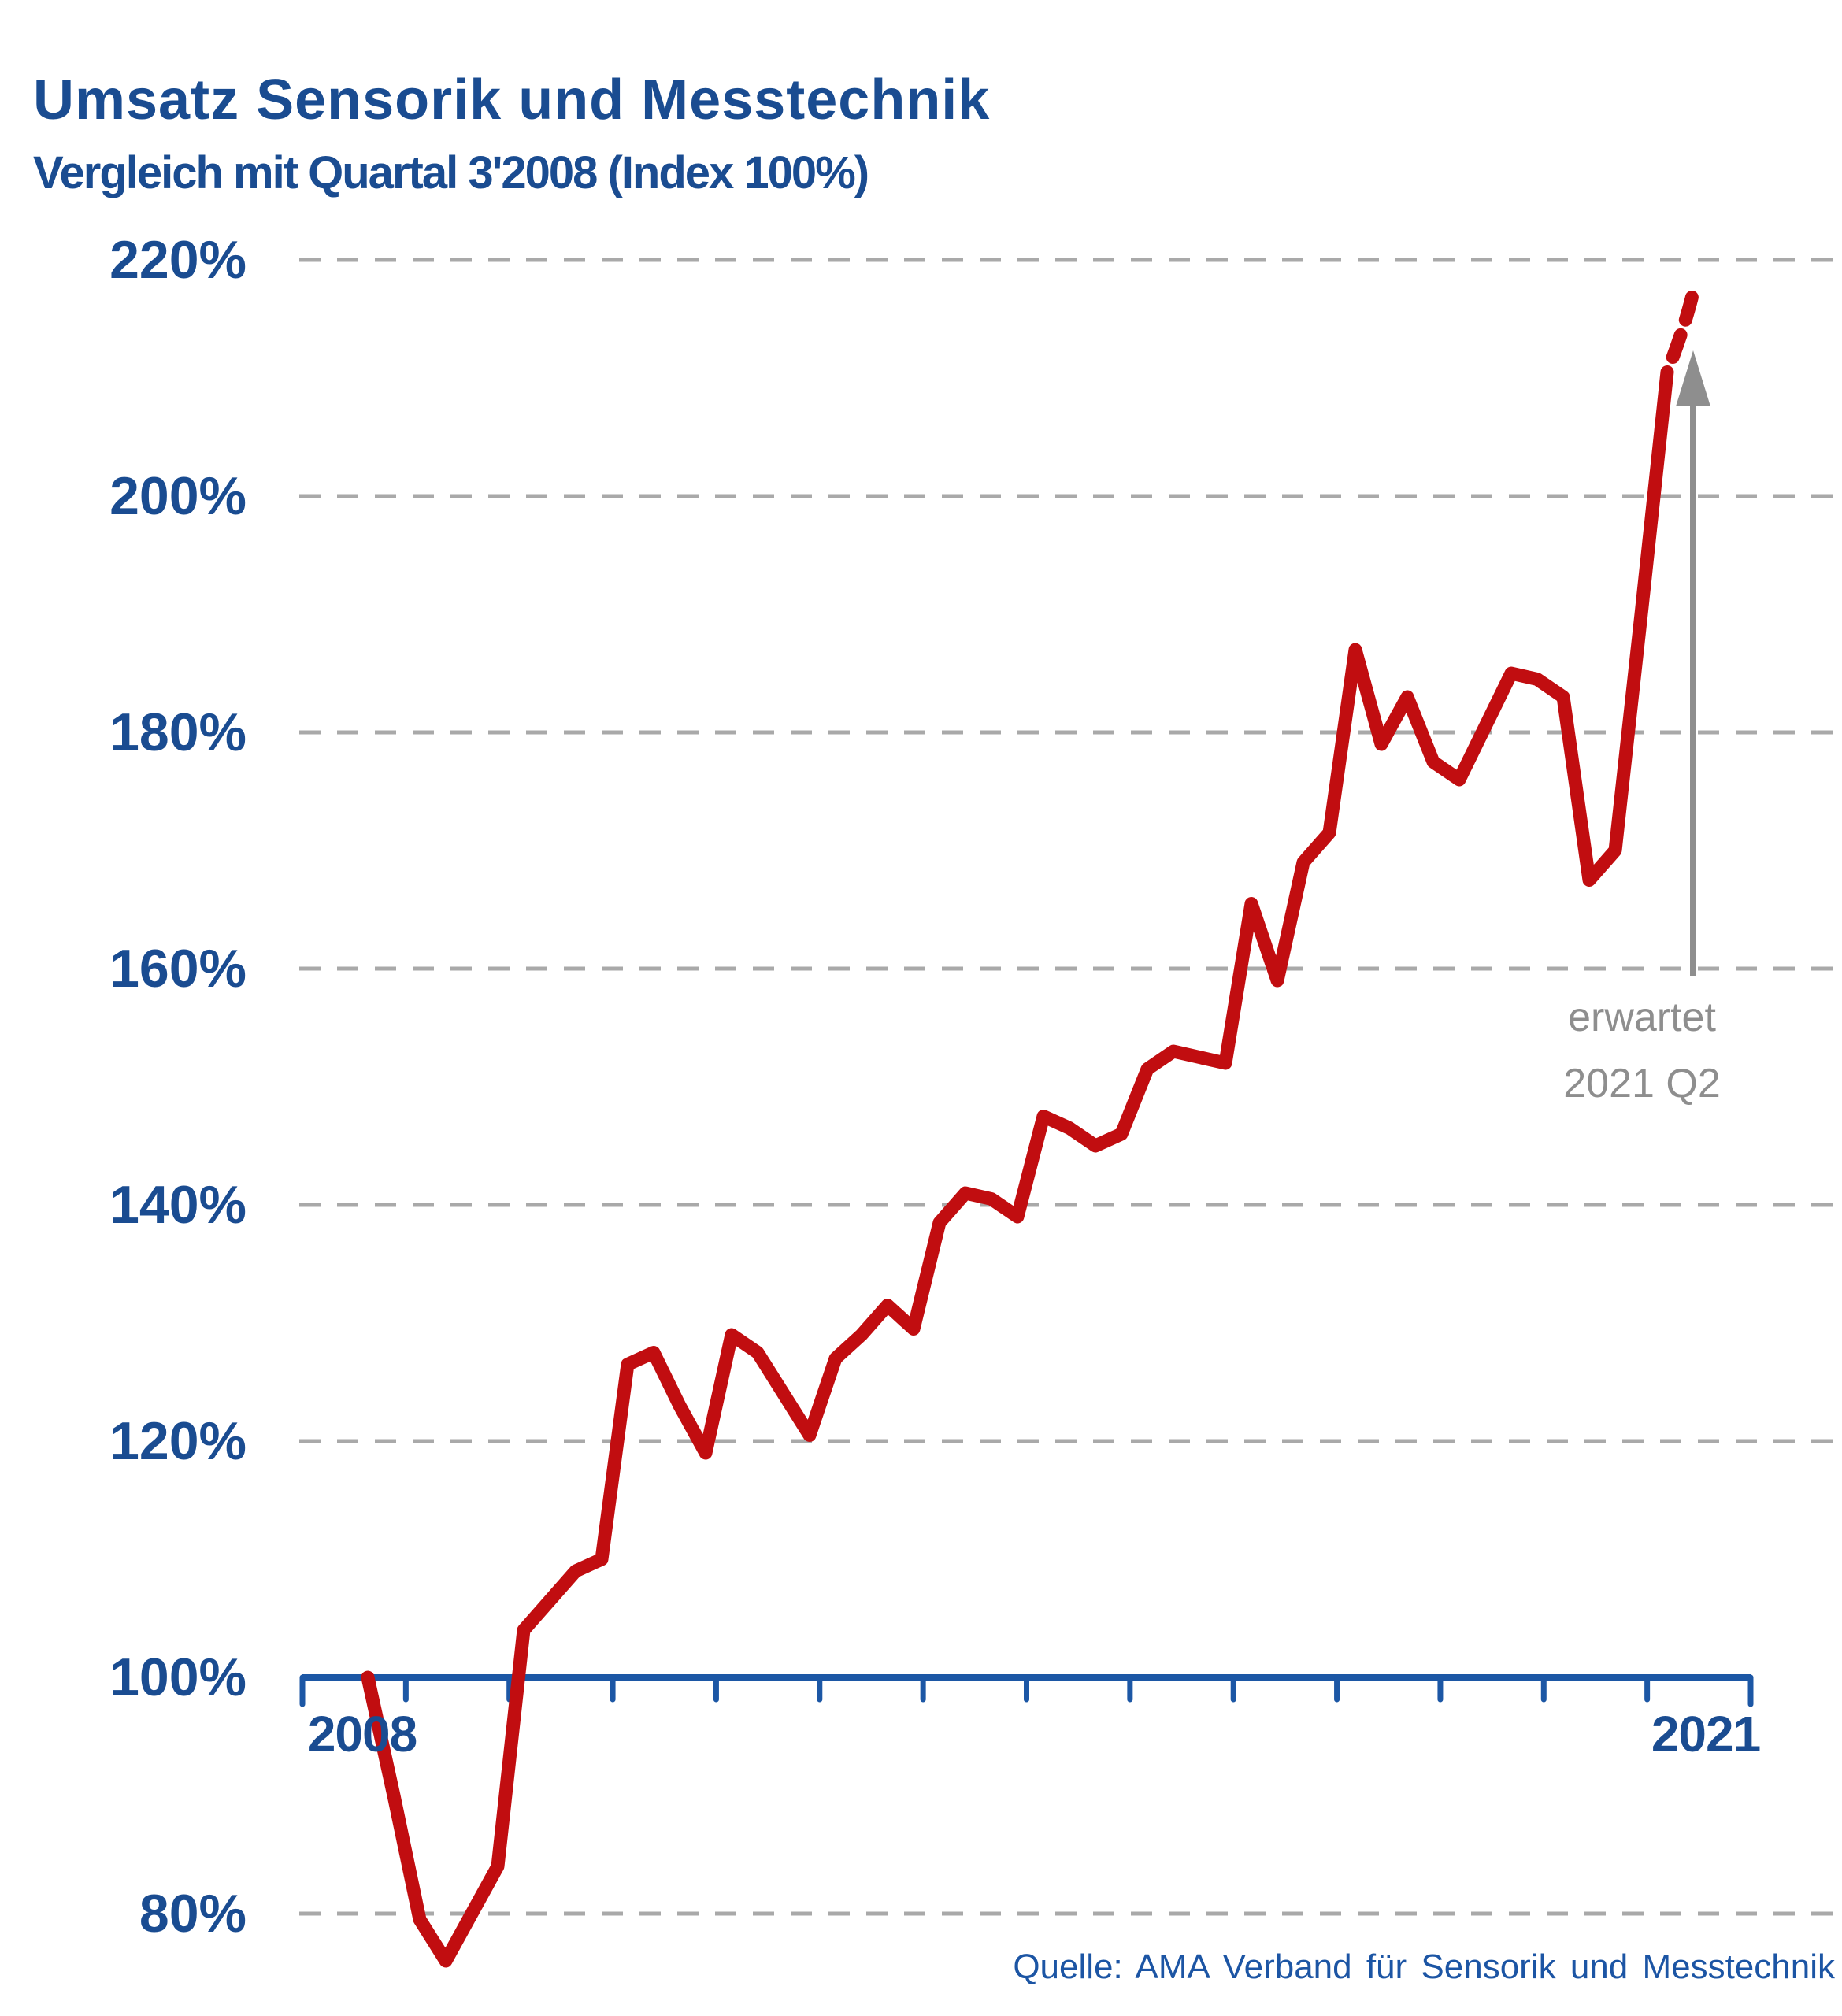 The height and width of the screenshot is (2016, 1842). What do you see at coordinates (512, 100) in the screenshot?
I see `chart-title: Umsatz Sensorik und Messtechnik` at bounding box center [512, 100].